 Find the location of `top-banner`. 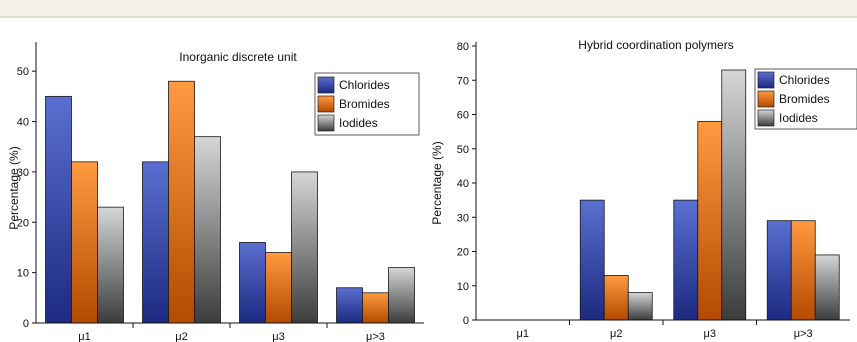

top-banner is located at coordinates (428, 8).